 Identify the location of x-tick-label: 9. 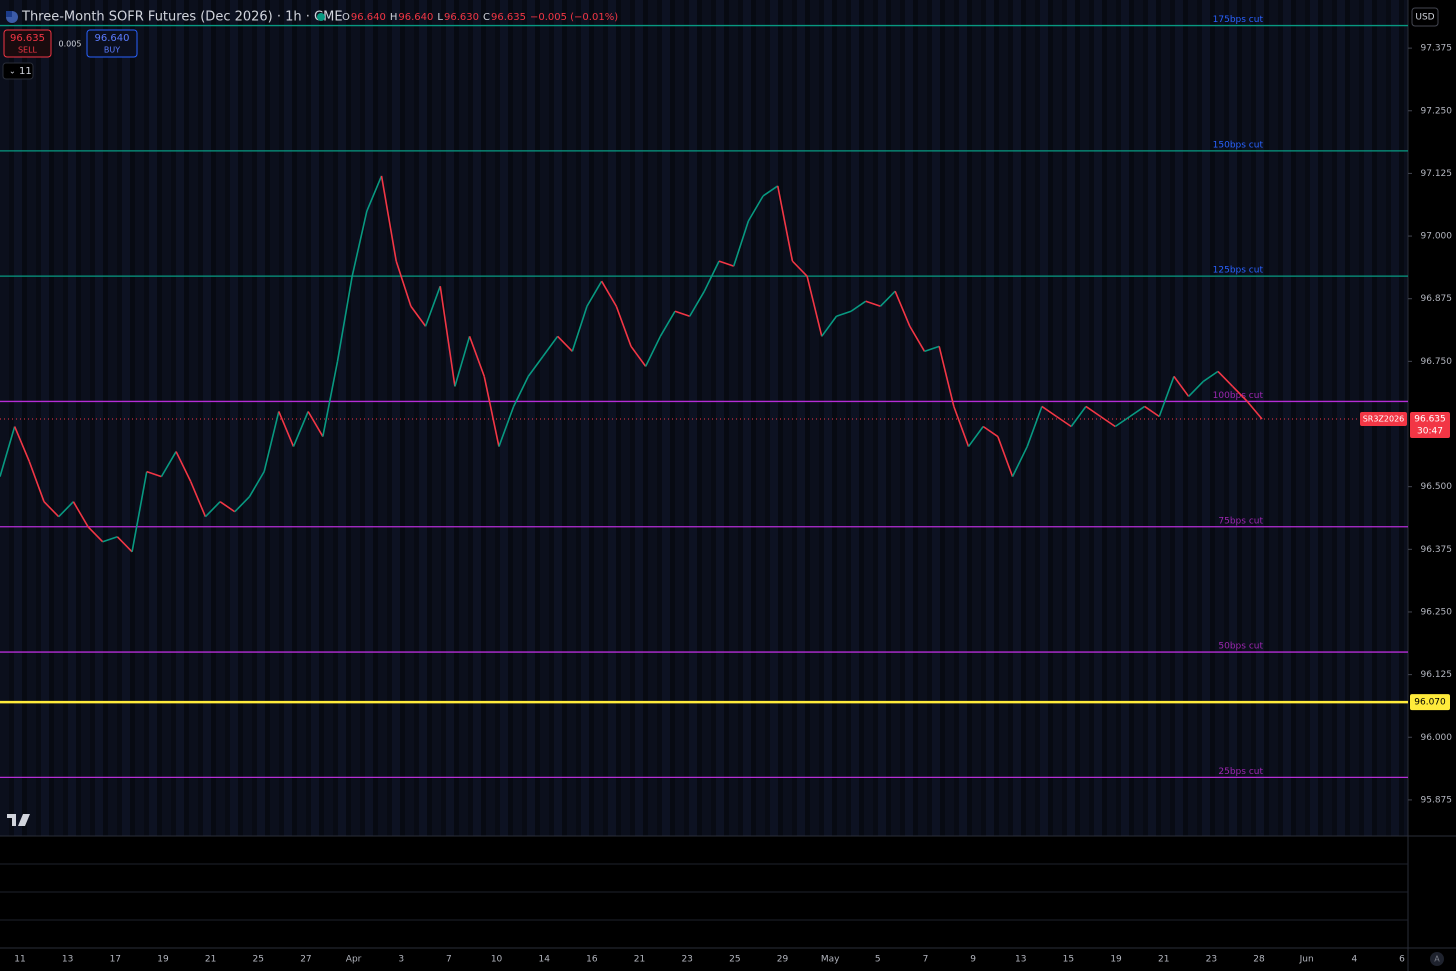
(973, 960).